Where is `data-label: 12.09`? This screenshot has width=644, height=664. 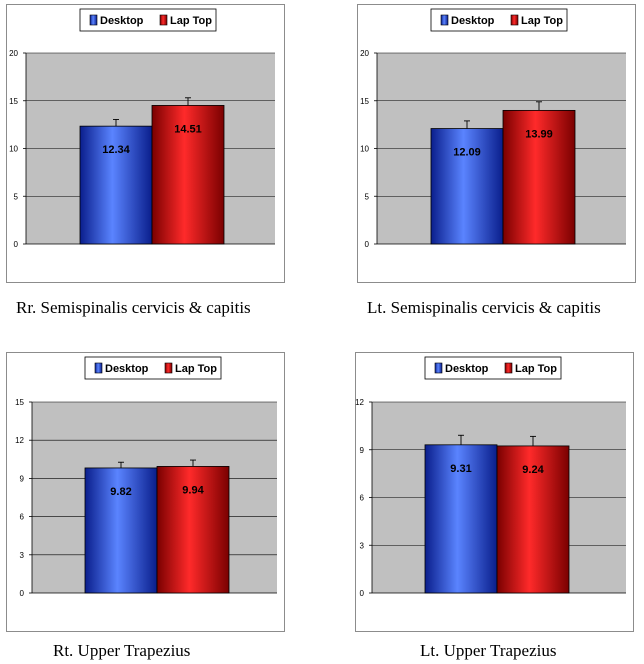 data-label: 12.09 is located at coordinates (467, 153).